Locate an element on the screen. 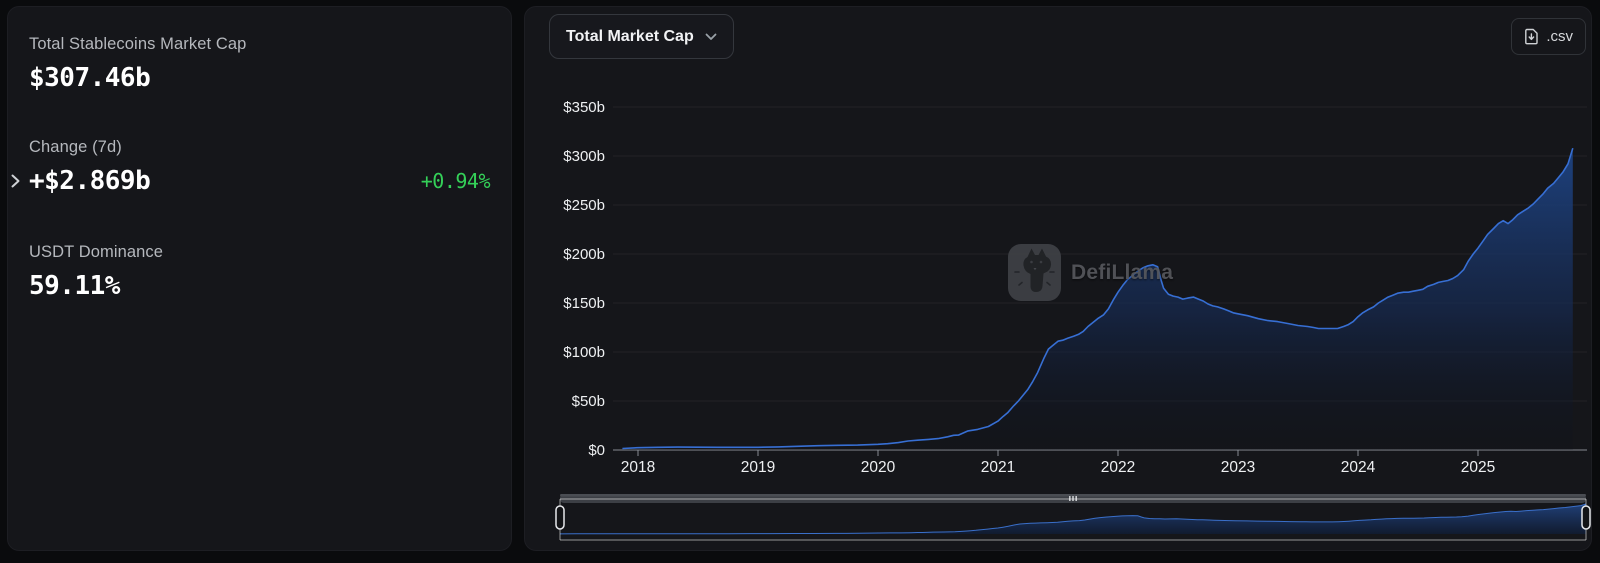 The image size is (1600, 563). stat-usdt-dominance-value: 59.11% is located at coordinates (74, 286).